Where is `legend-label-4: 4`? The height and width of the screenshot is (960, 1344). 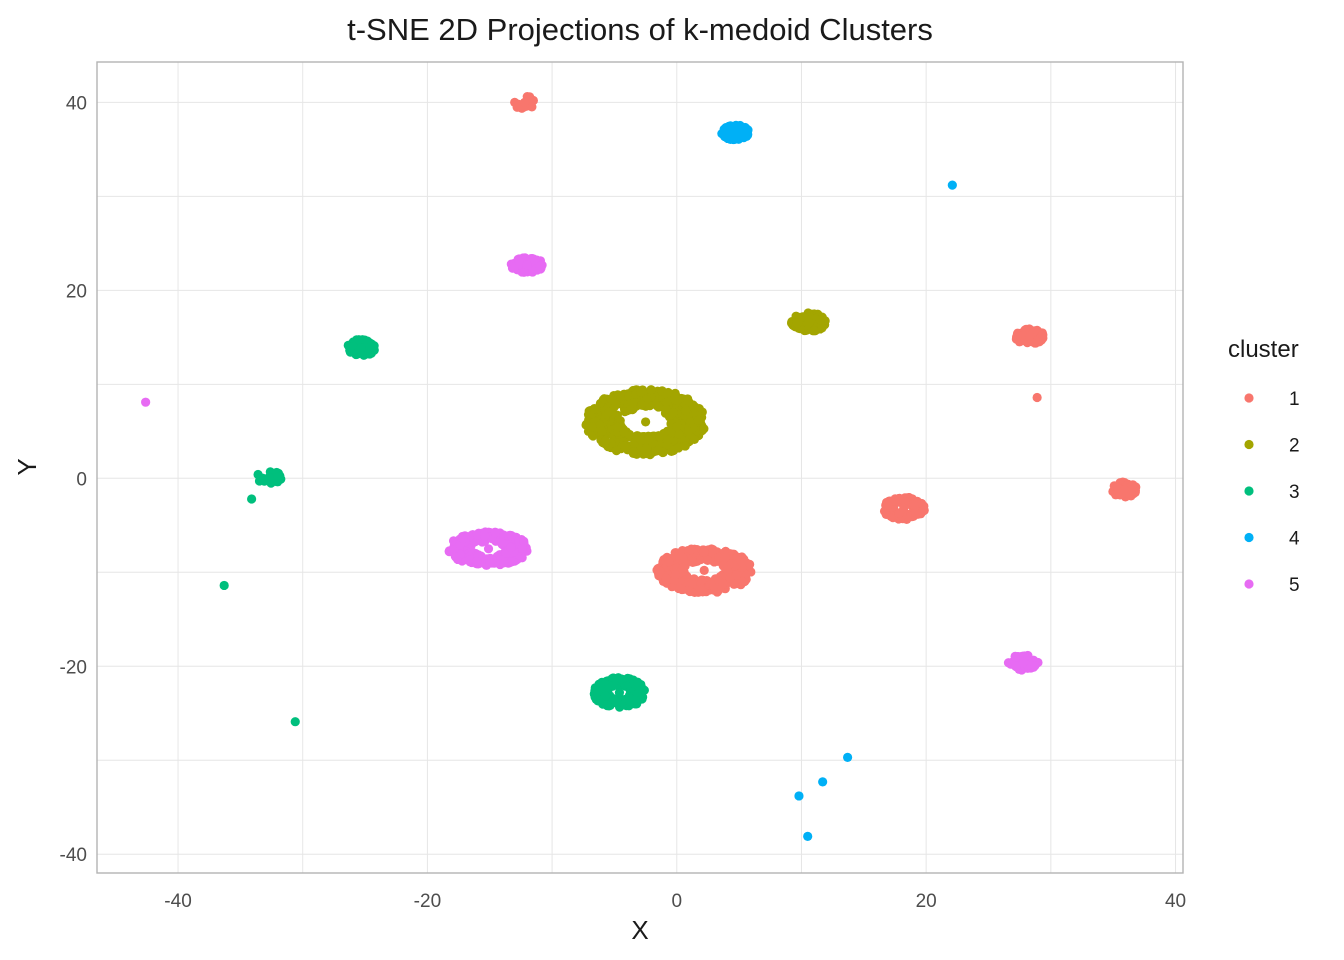
legend-label-4: 4 is located at coordinates (1294, 539).